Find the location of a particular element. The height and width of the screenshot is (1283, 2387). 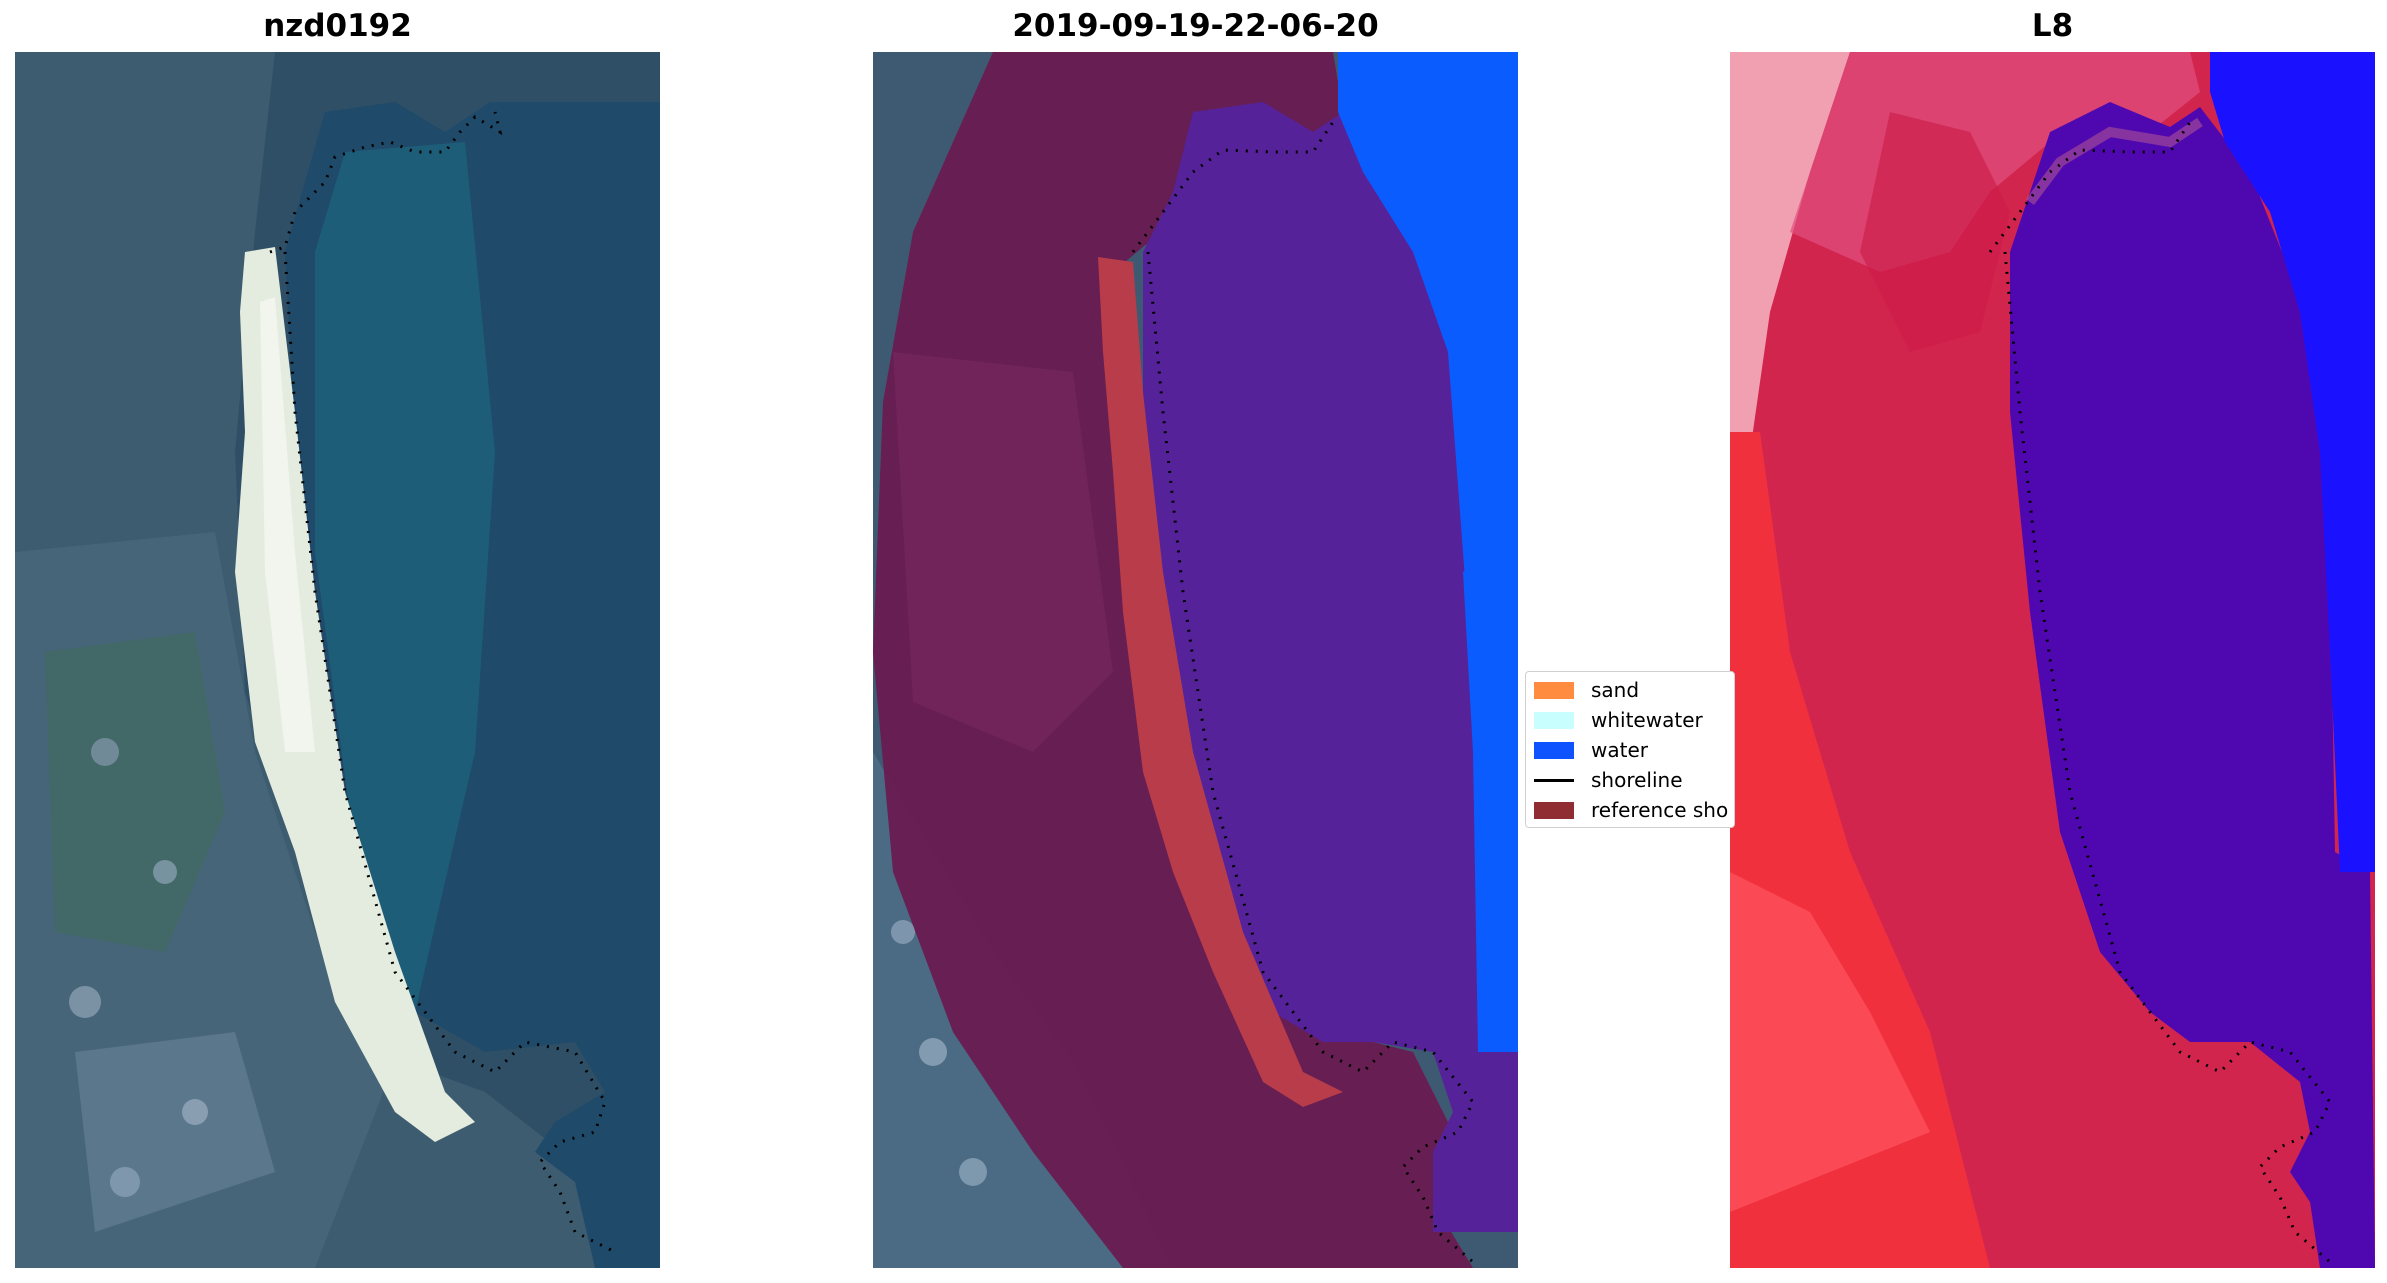

panel-title-classified: 2019-09-19-22-06-20 is located at coordinates (1195, 26).